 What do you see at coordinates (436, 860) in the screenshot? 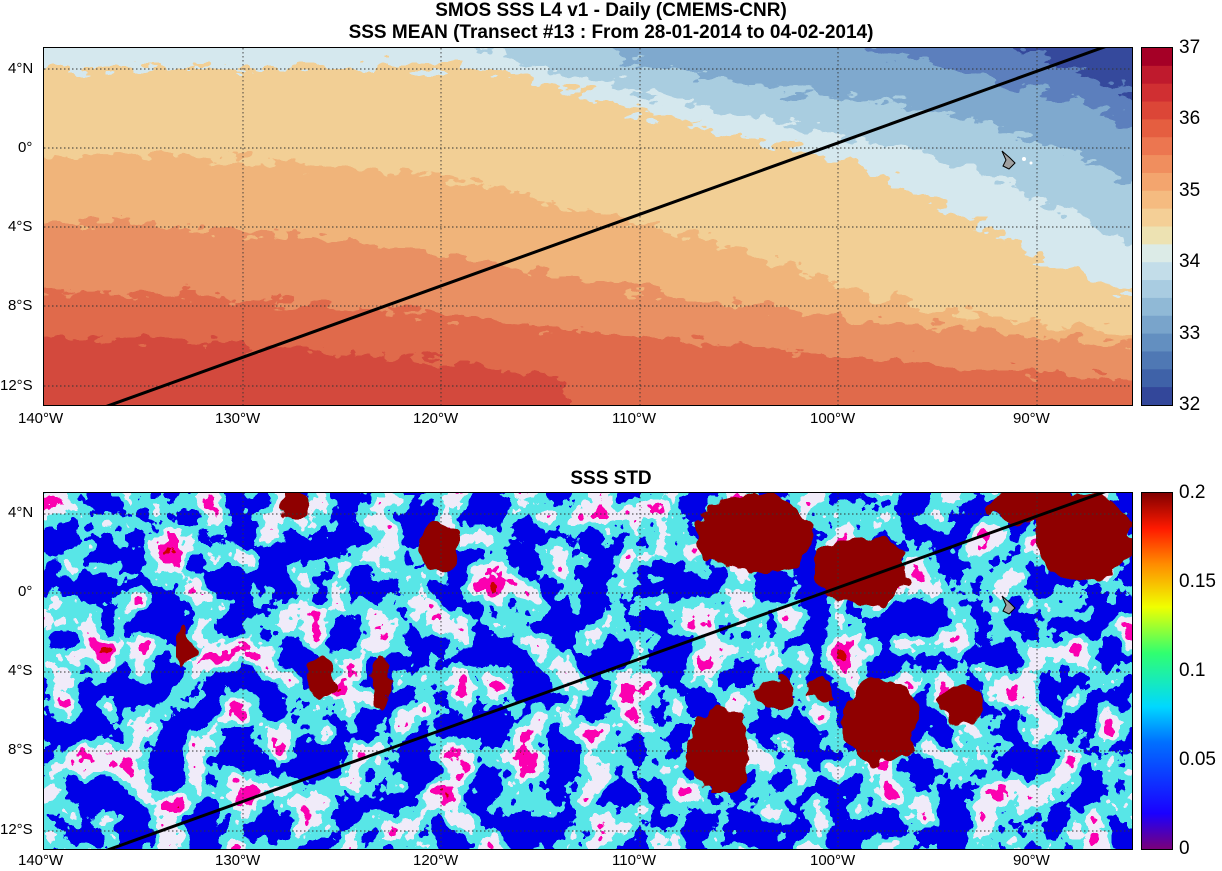
I see `std-lon-label: 120°W` at bounding box center [436, 860].